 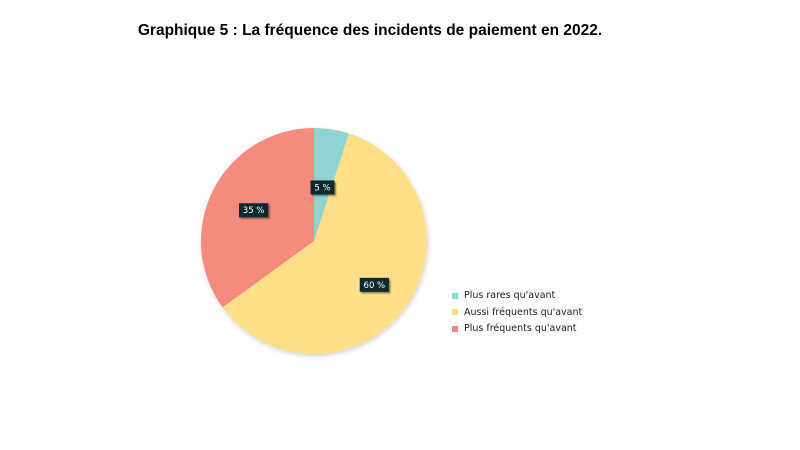 What do you see at coordinates (523, 312) in the screenshot?
I see `legend-label: Aussi fréquents qu'avant` at bounding box center [523, 312].